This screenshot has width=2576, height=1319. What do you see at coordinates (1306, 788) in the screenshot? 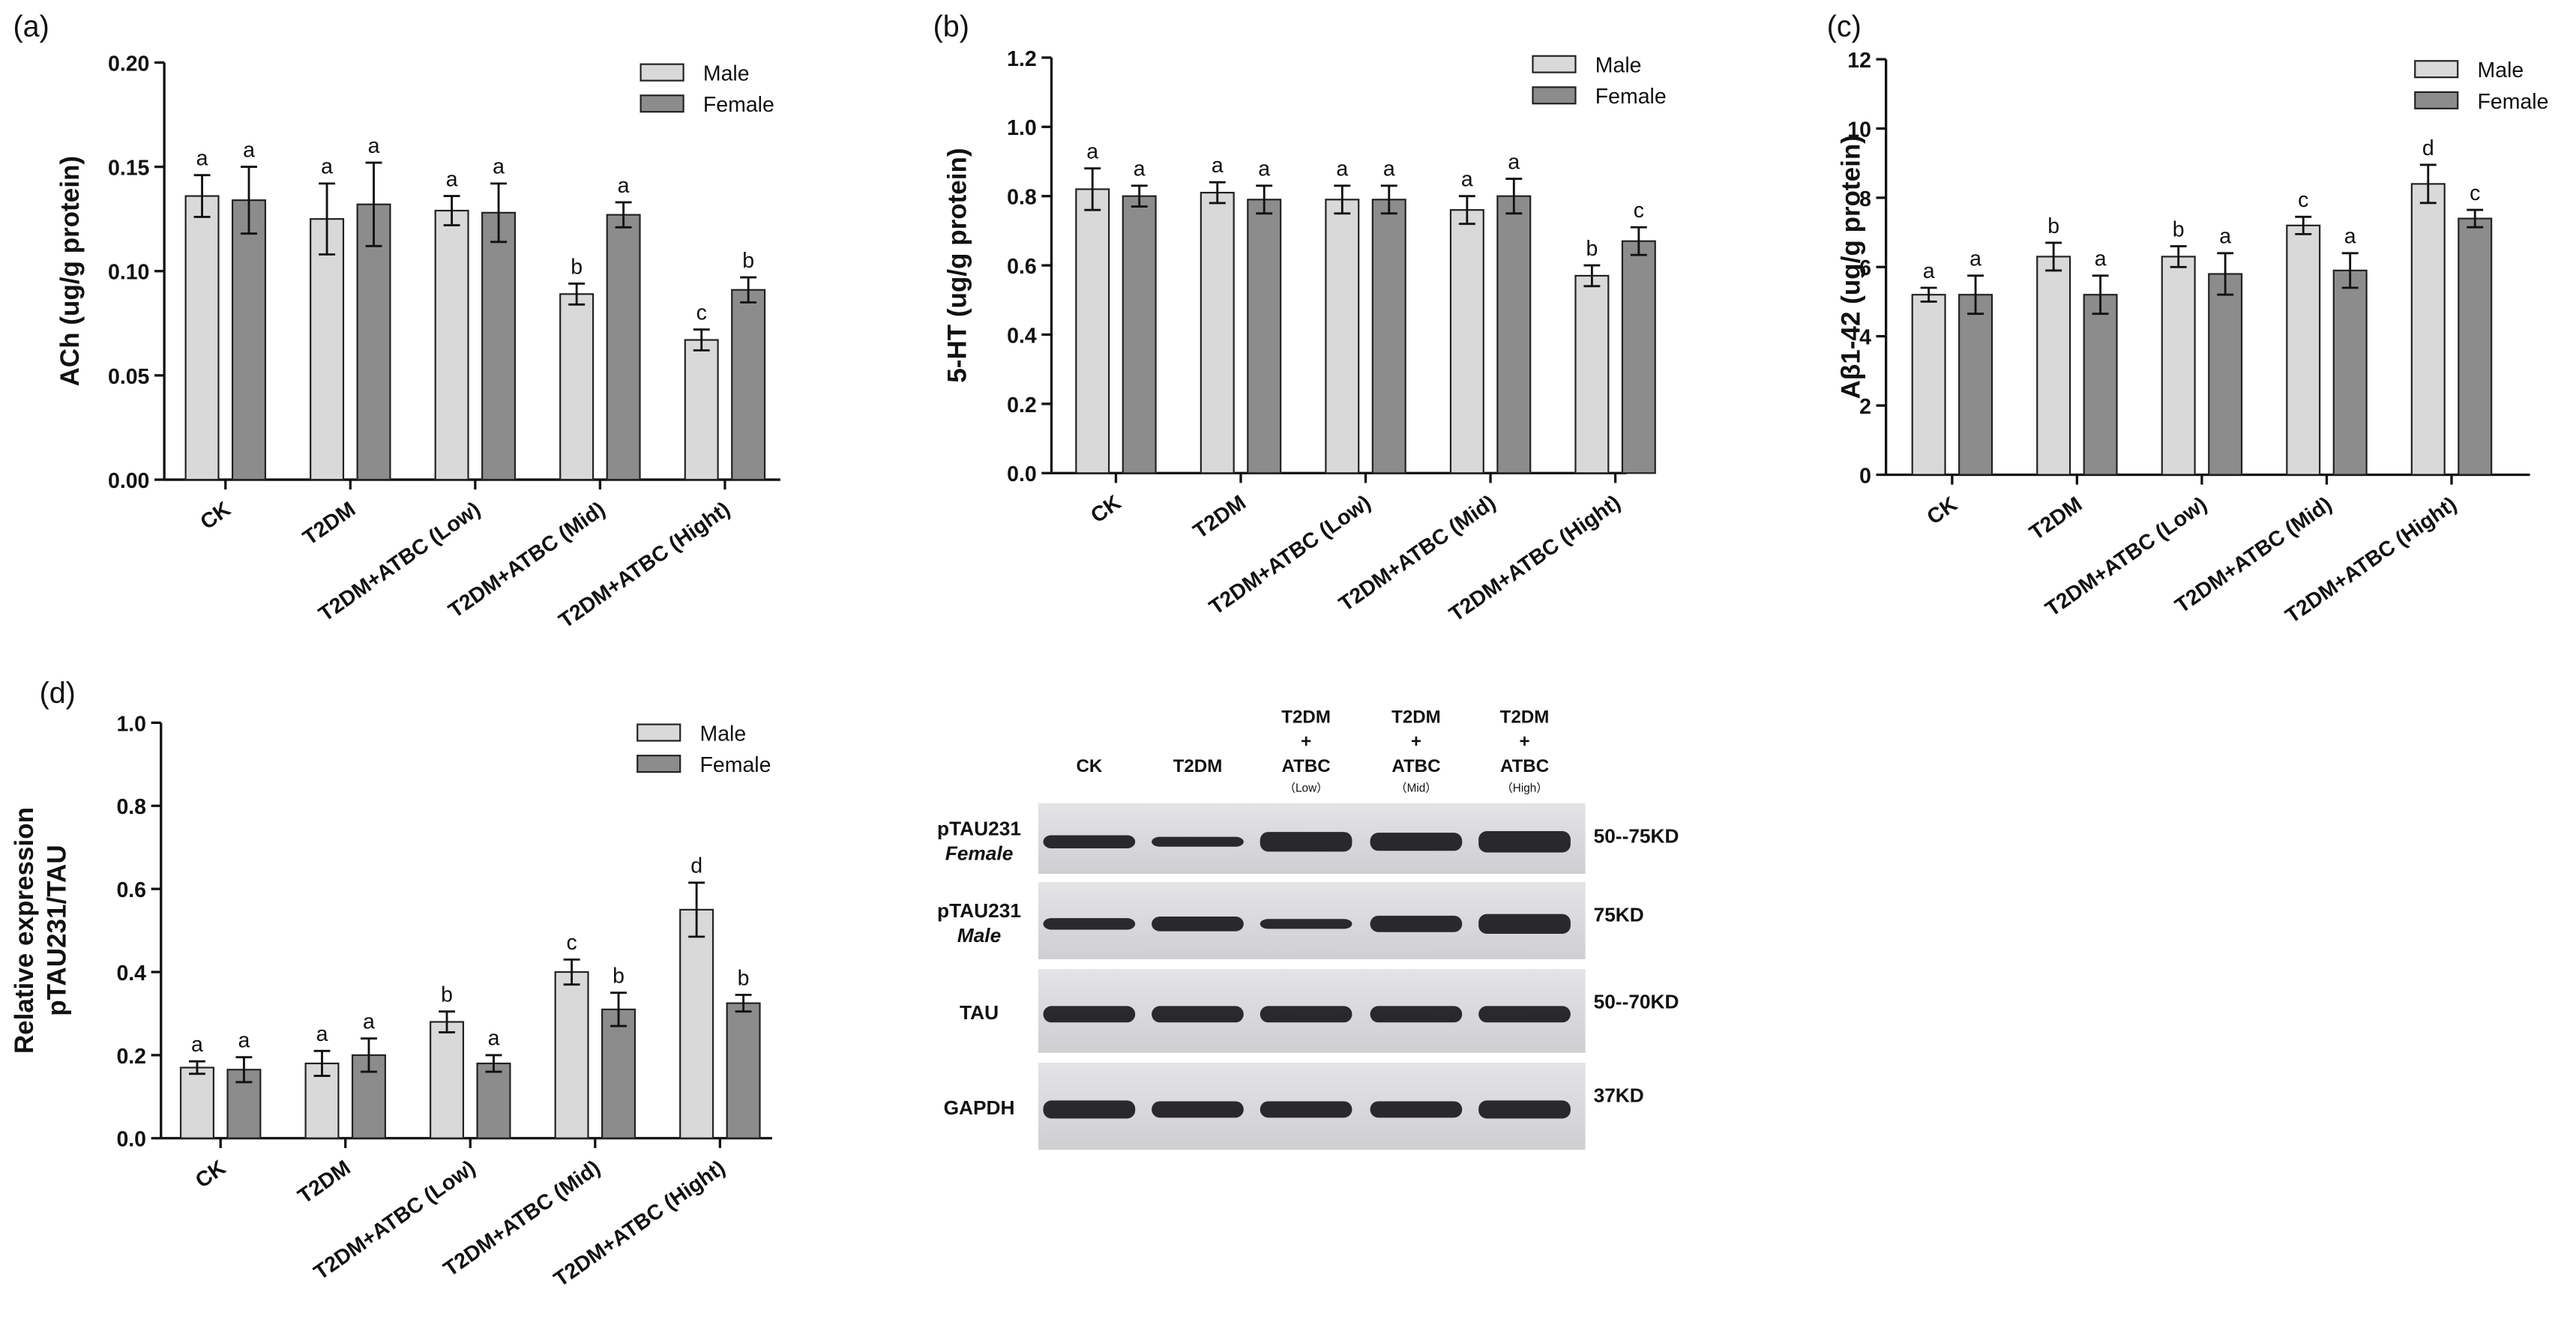
I see `lane-sublabel: （Low）` at bounding box center [1306, 788].